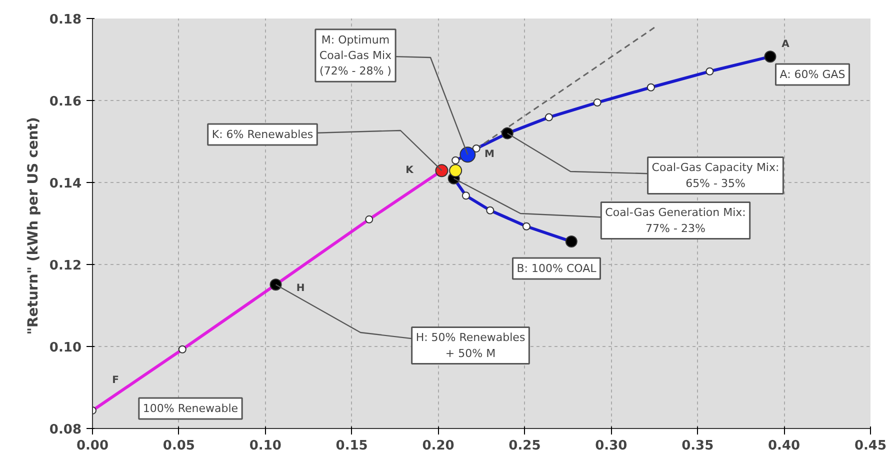 The image size is (890, 468). Describe the element at coordinates (870, 446) in the screenshot. I see `x-tick-label: 0.45` at that location.